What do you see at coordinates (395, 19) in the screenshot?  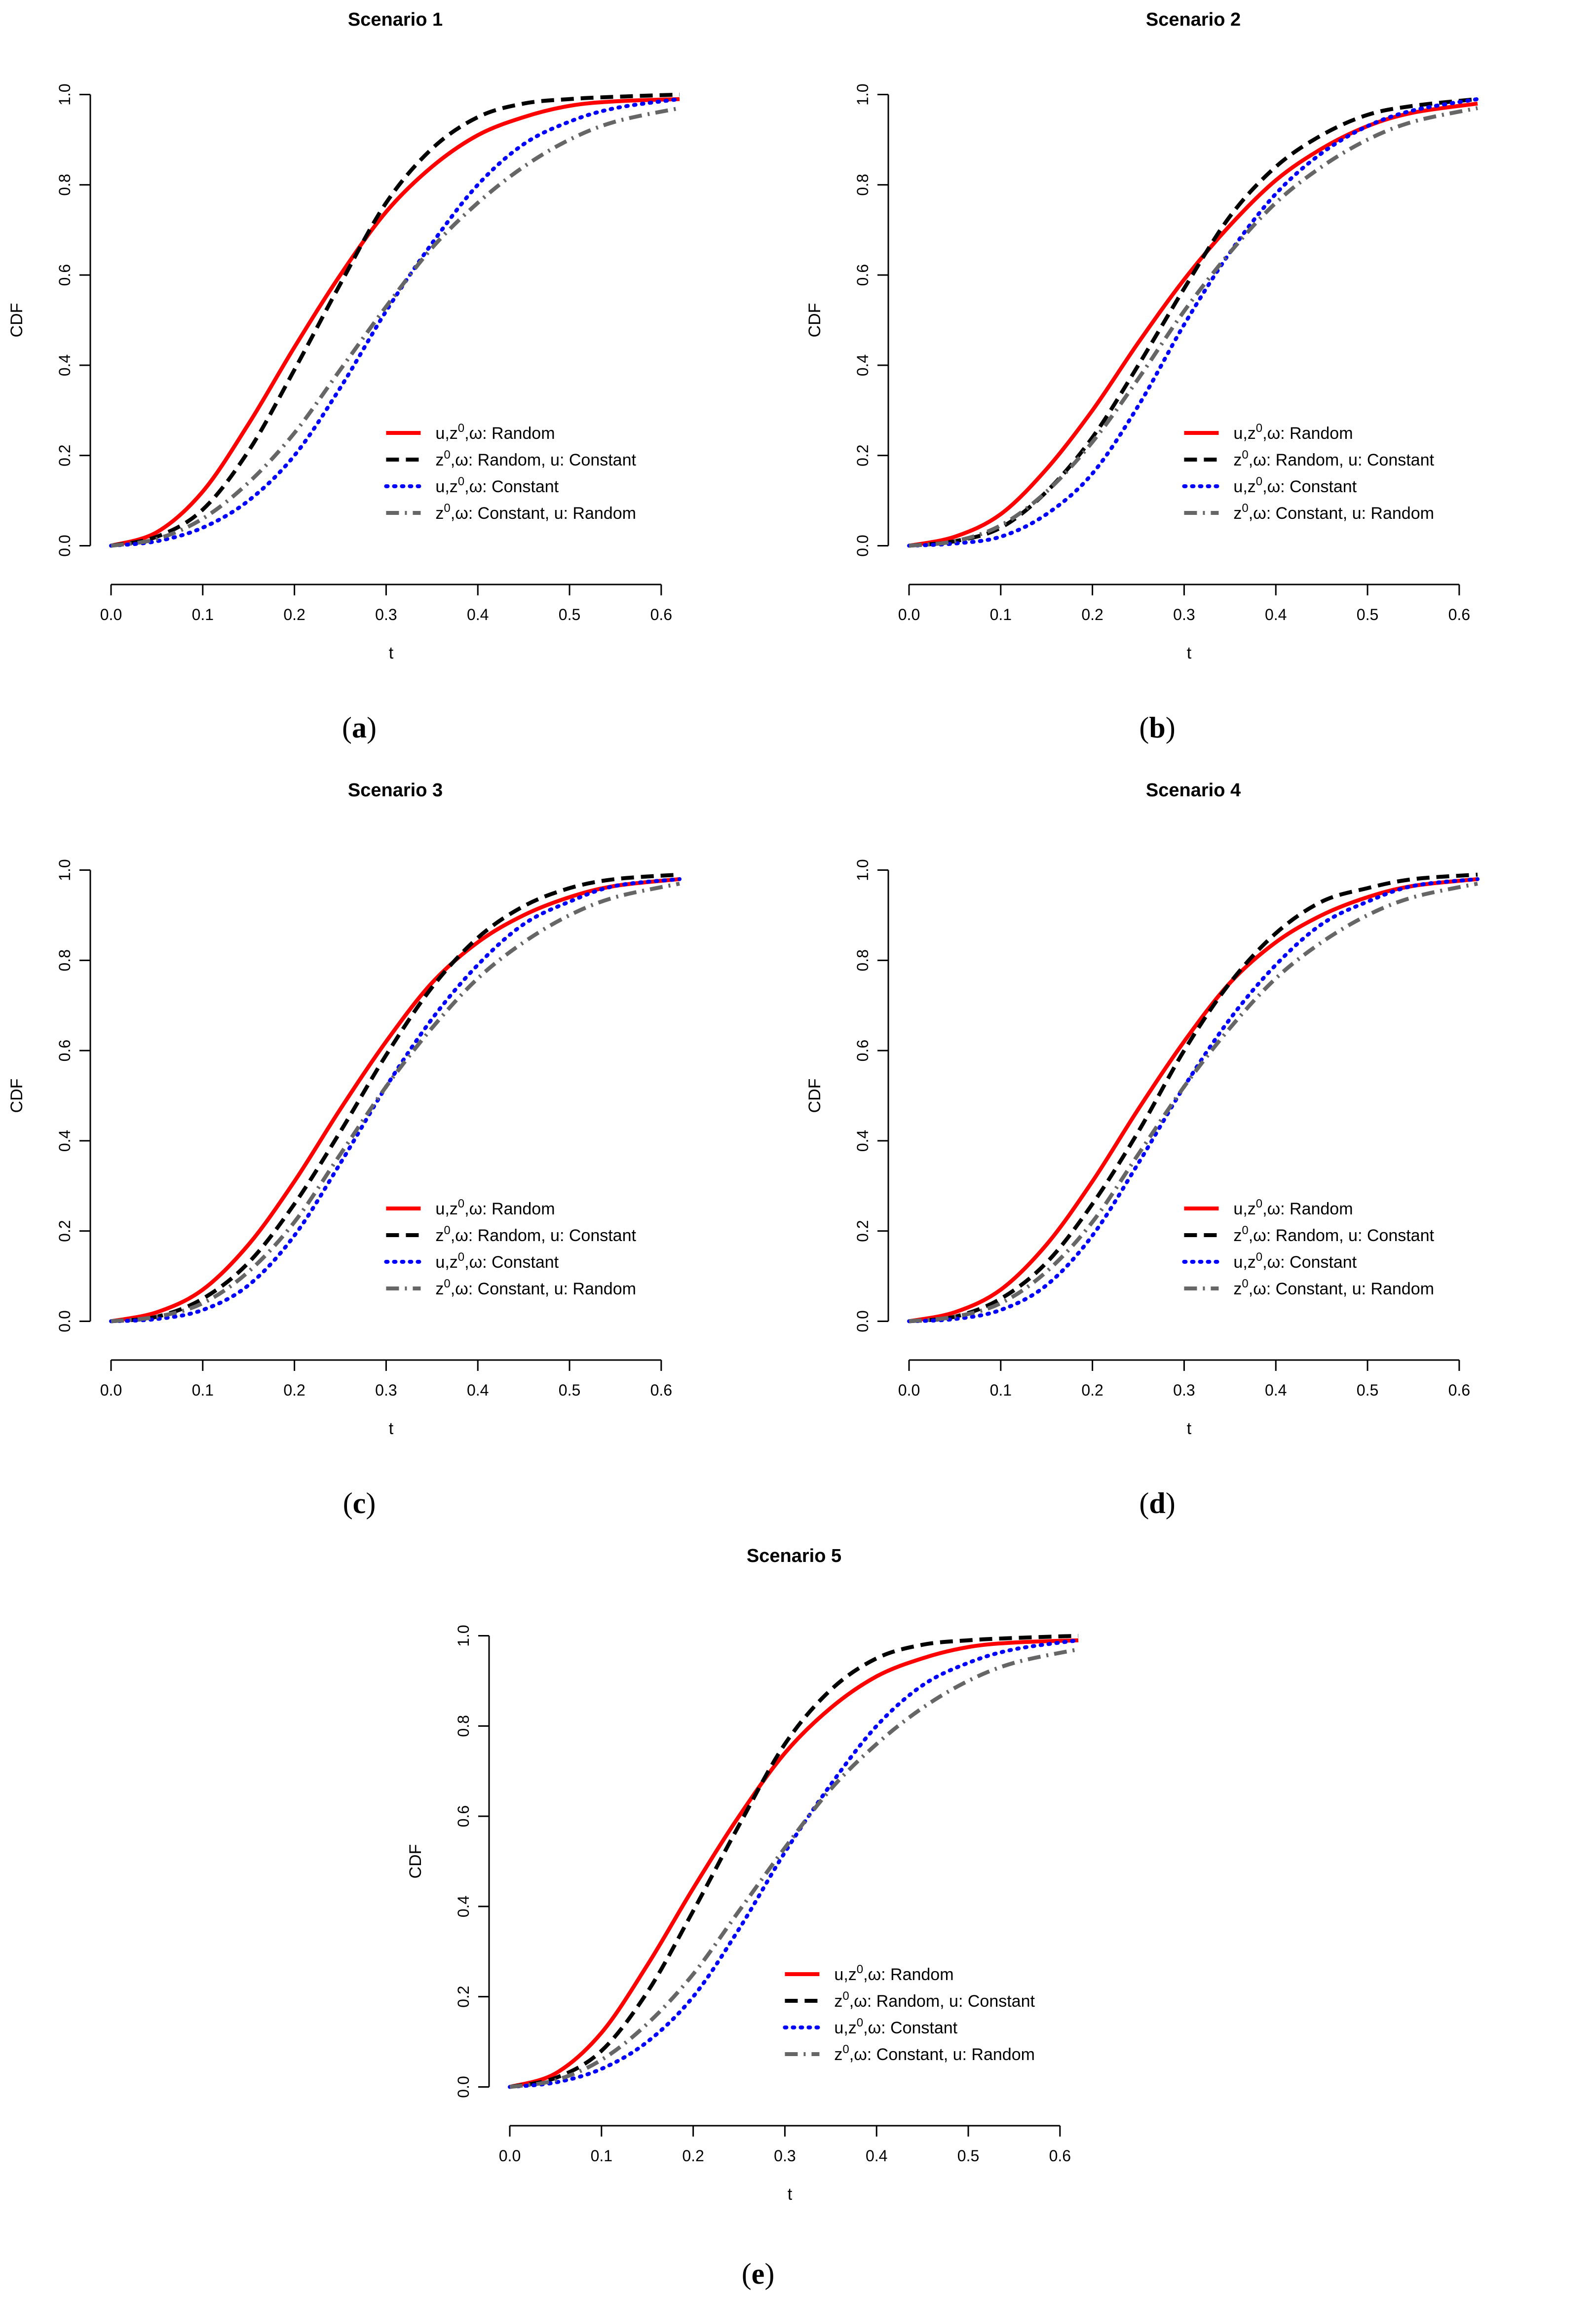 I see `chart-title: Scenario 1` at bounding box center [395, 19].